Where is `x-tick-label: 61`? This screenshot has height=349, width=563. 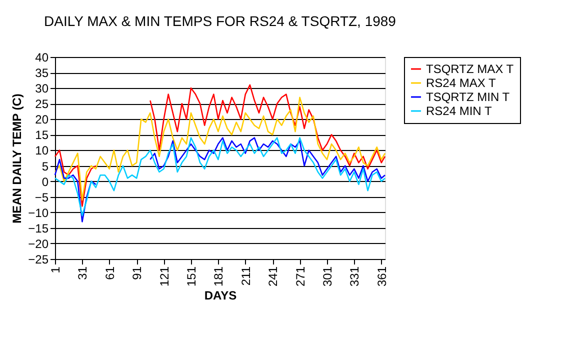
x-tick-label: 61 is located at coordinates (109, 273).